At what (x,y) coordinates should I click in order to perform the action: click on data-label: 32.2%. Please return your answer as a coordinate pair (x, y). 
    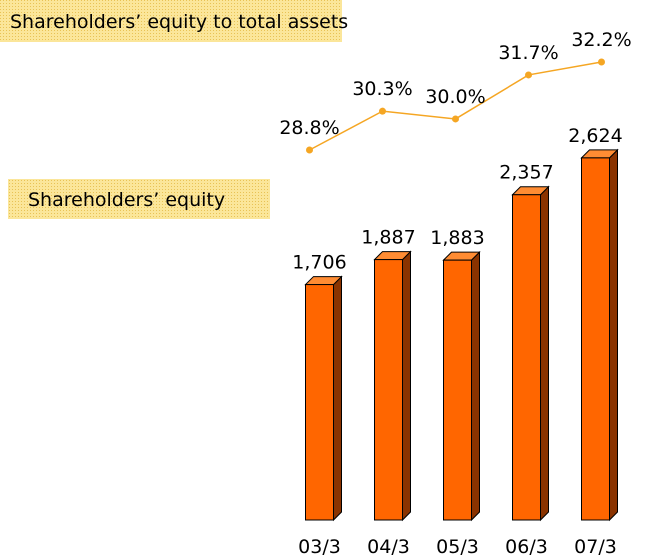
    Looking at the image, I should click on (601, 40).